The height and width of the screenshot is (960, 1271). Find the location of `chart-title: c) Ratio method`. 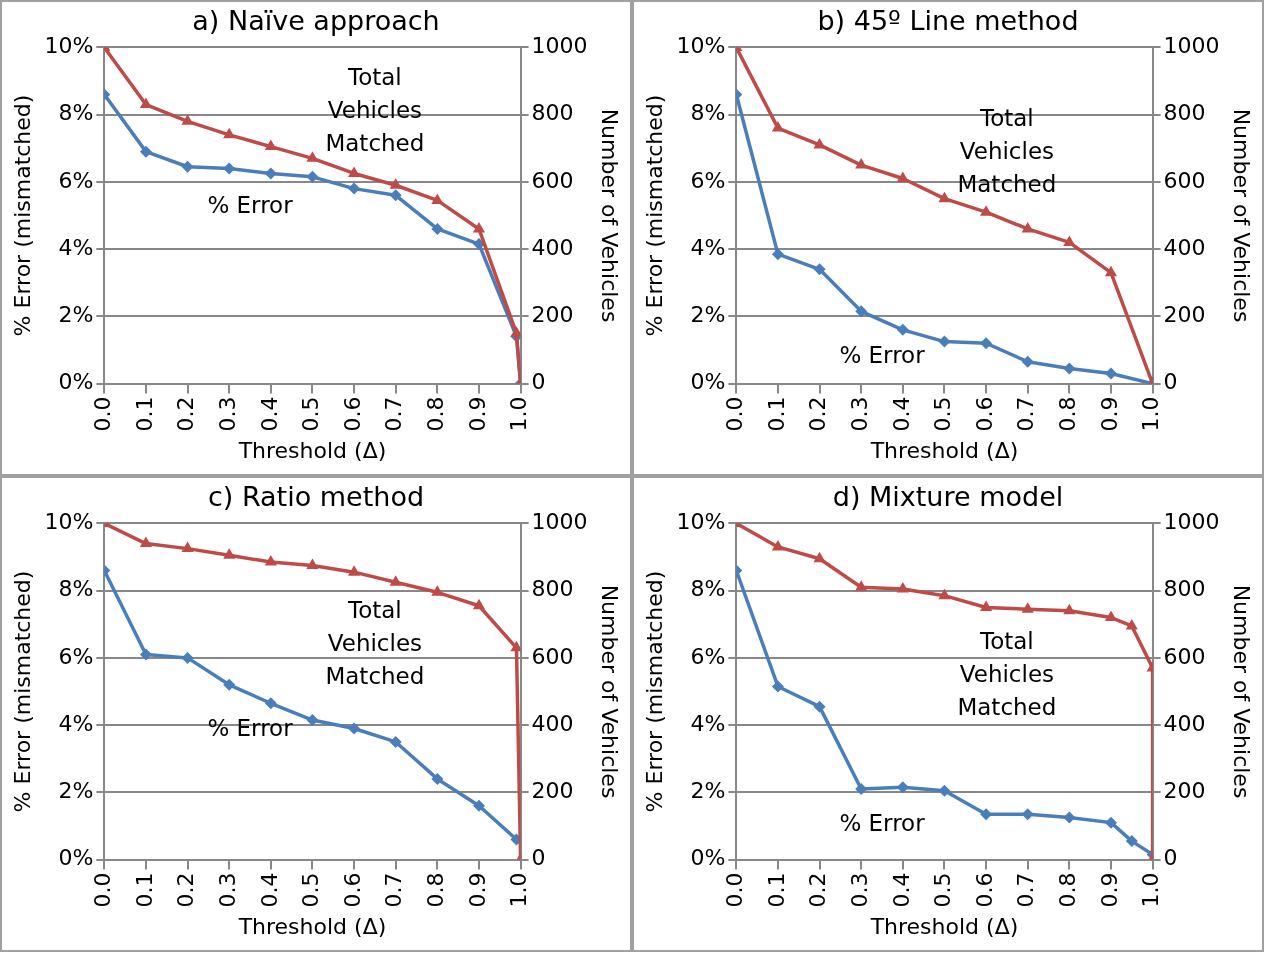

chart-title: c) Ratio method is located at coordinates (316, 497).